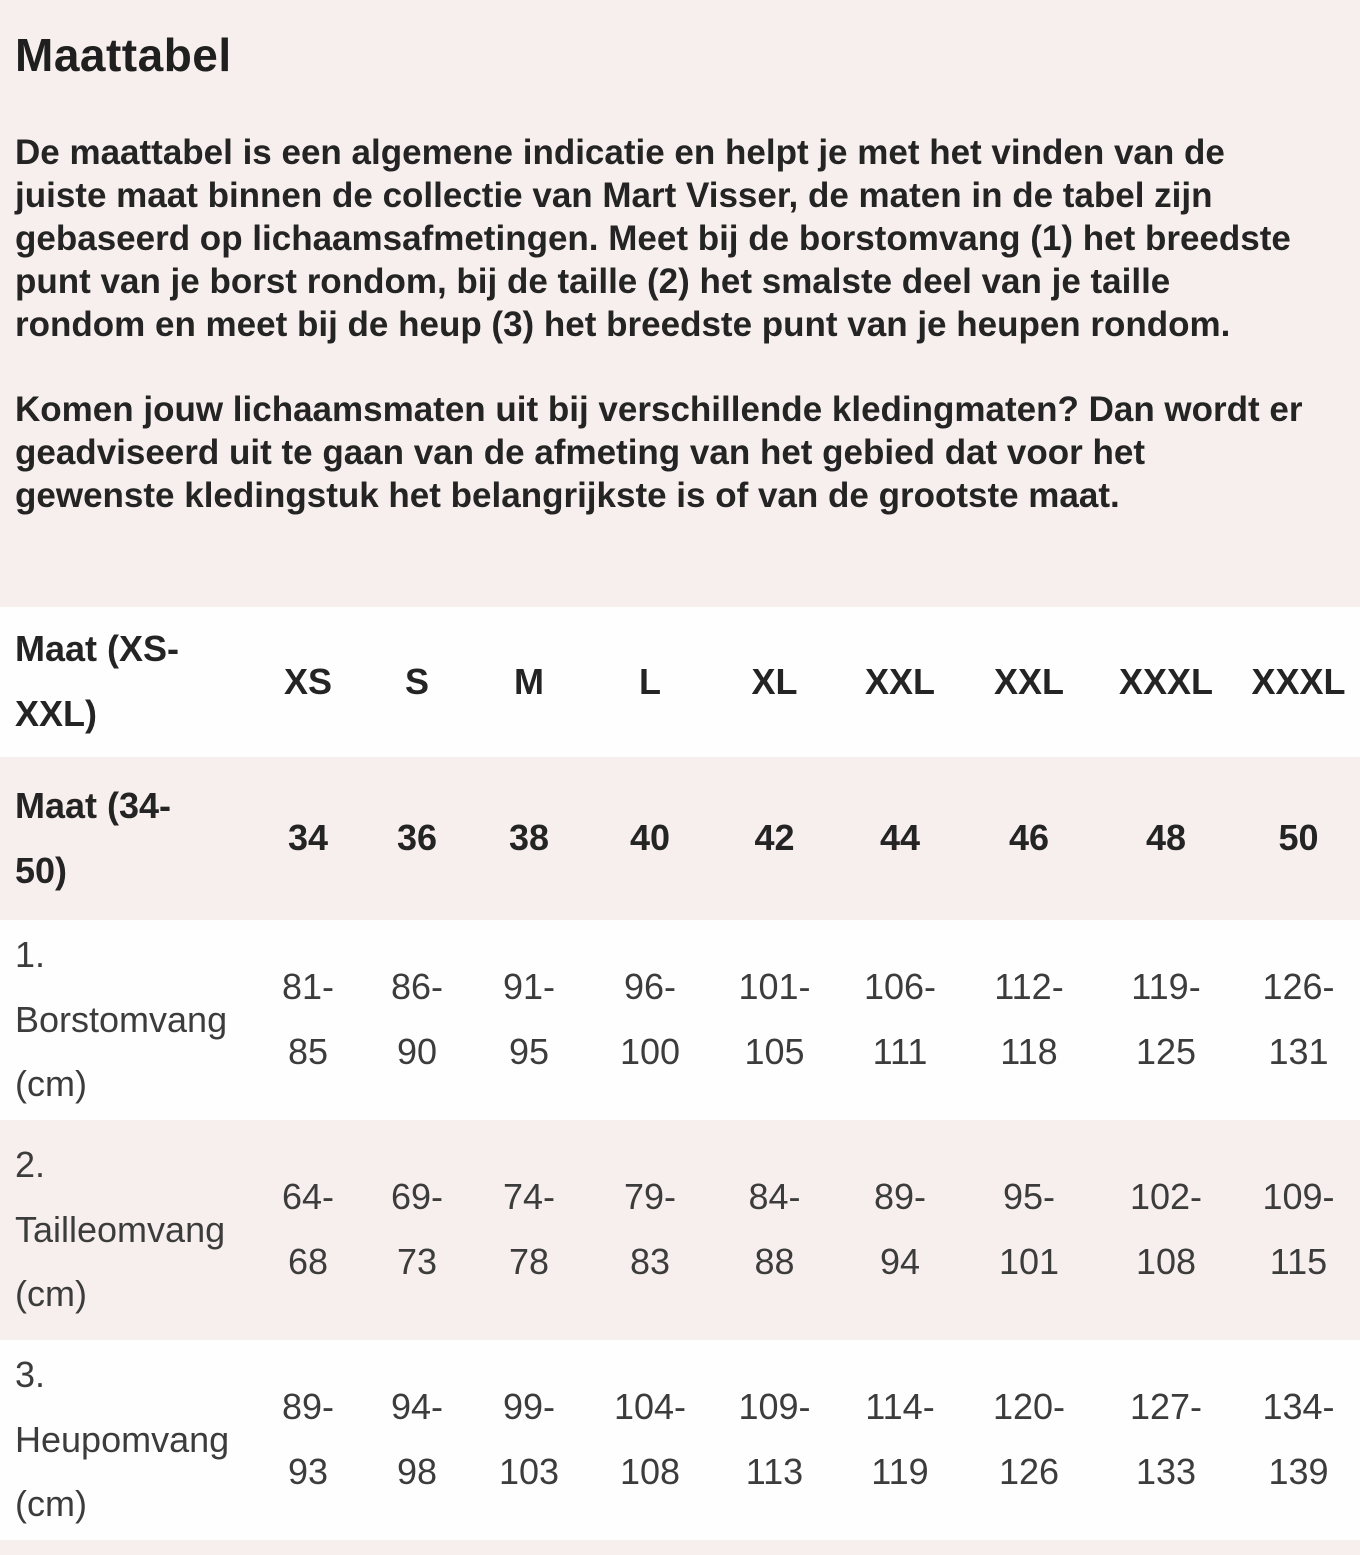  What do you see at coordinates (1029, 1439) in the screenshot?
I see `measurement-cell: 120- 126` at bounding box center [1029, 1439].